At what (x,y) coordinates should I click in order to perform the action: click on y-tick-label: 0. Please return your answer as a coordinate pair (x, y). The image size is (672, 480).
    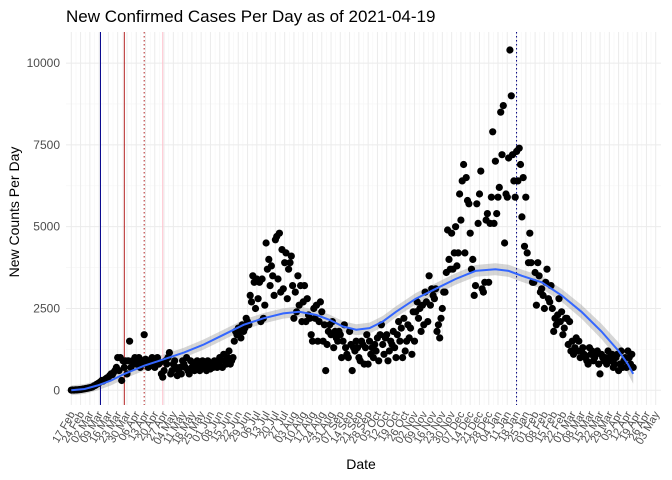
    Looking at the image, I should click on (56, 390).